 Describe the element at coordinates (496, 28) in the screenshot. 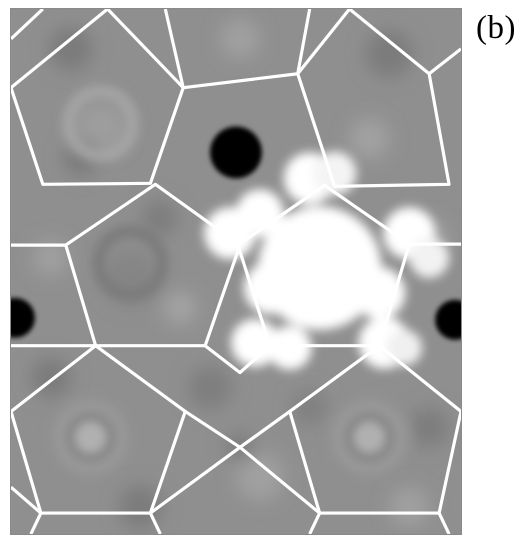

I see `panel-label: (b)` at that location.